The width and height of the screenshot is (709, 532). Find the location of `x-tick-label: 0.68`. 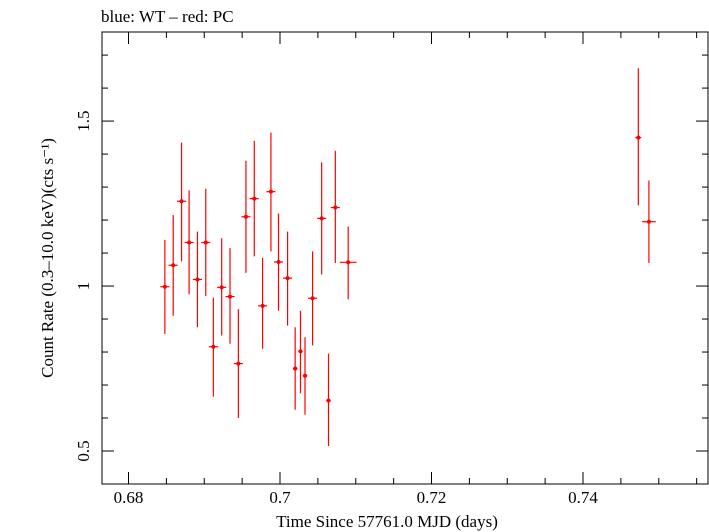

x-tick-label: 0.68 is located at coordinates (129, 497).